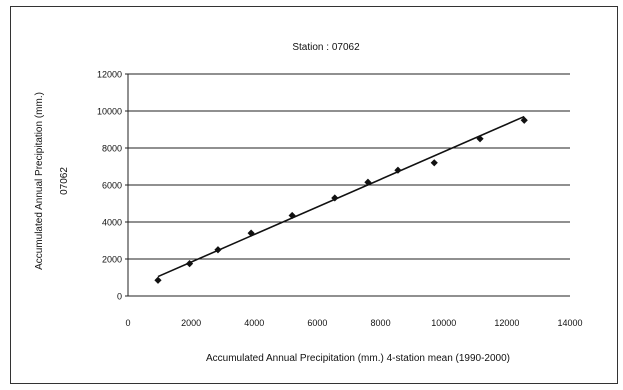 The width and height of the screenshot is (623, 390). Describe the element at coordinates (109, 112) in the screenshot. I see `y-tick-label-10000: 10000` at that location.